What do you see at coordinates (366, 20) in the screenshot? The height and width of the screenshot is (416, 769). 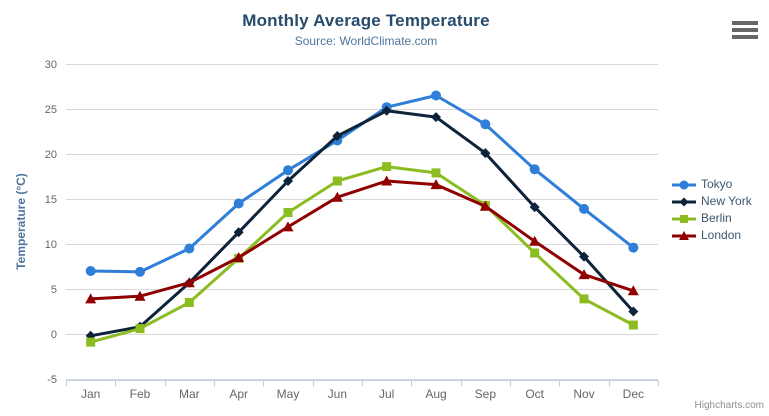 I see `chart-title: Monthly Average Temperature` at bounding box center [366, 20].